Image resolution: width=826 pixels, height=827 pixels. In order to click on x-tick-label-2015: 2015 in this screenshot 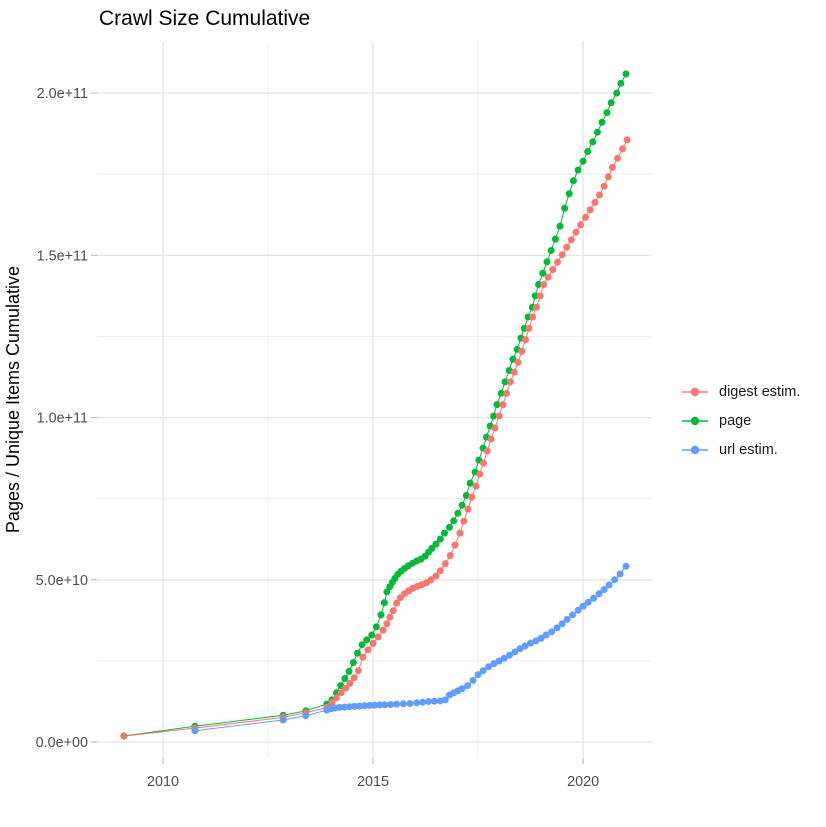, I will do `click(373, 782)`.